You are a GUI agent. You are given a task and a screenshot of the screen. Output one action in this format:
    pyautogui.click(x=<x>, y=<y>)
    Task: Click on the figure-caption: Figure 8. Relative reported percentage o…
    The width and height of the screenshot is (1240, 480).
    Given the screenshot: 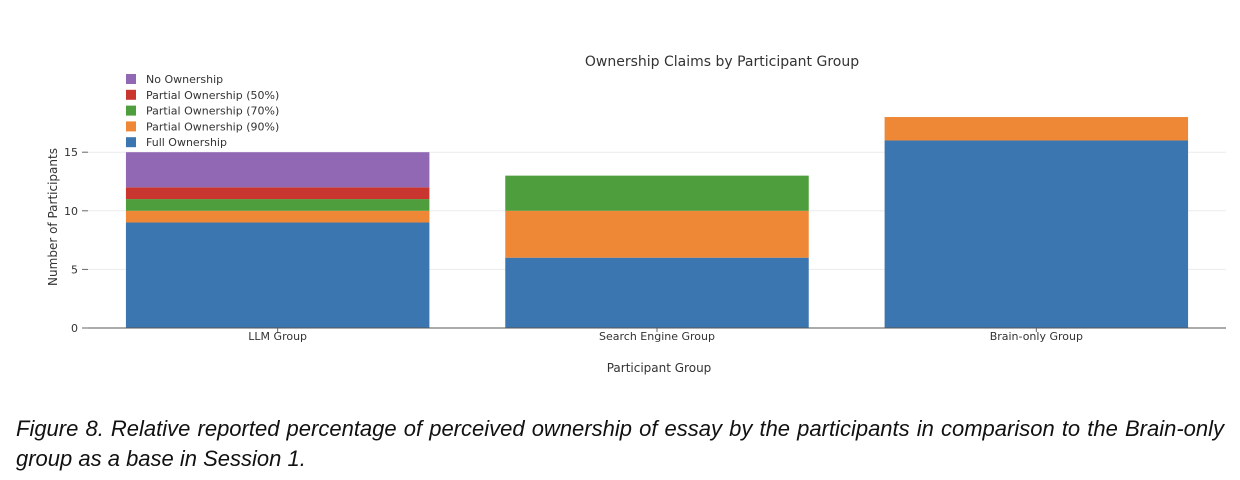 What is the action you would take?
    pyautogui.click(x=620, y=443)
    